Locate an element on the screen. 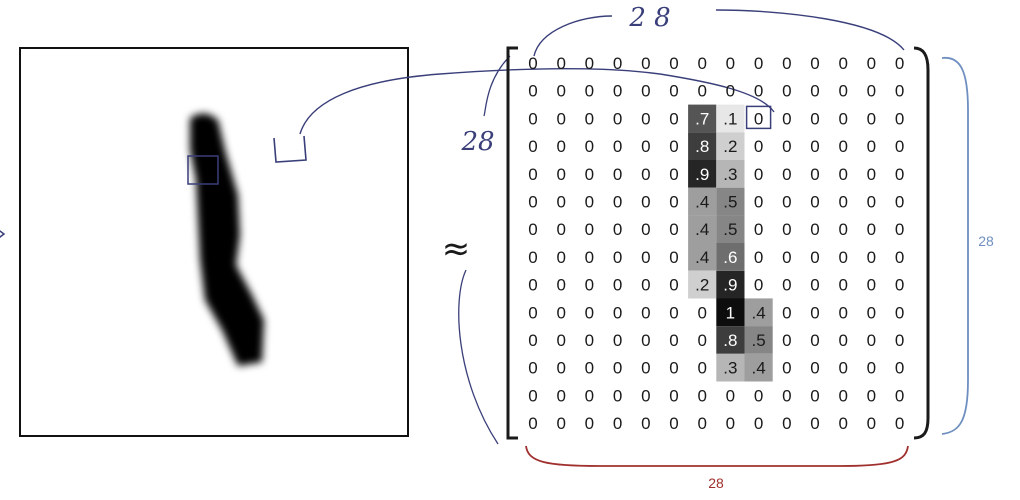 The width and height of the screenshot is (1020, 500). bottom-dimension-label: 28 is located at coordinates (716, 483).